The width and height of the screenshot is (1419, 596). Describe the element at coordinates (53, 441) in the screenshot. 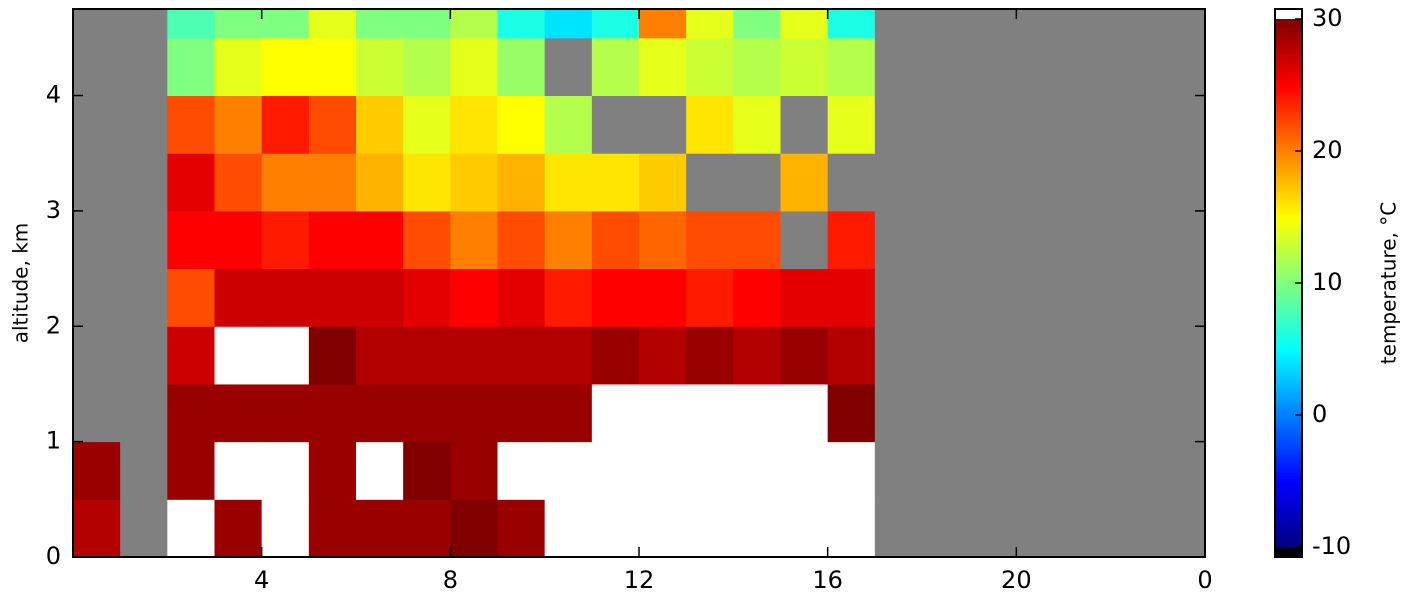

I see `y-tick-label: 1` at that location.